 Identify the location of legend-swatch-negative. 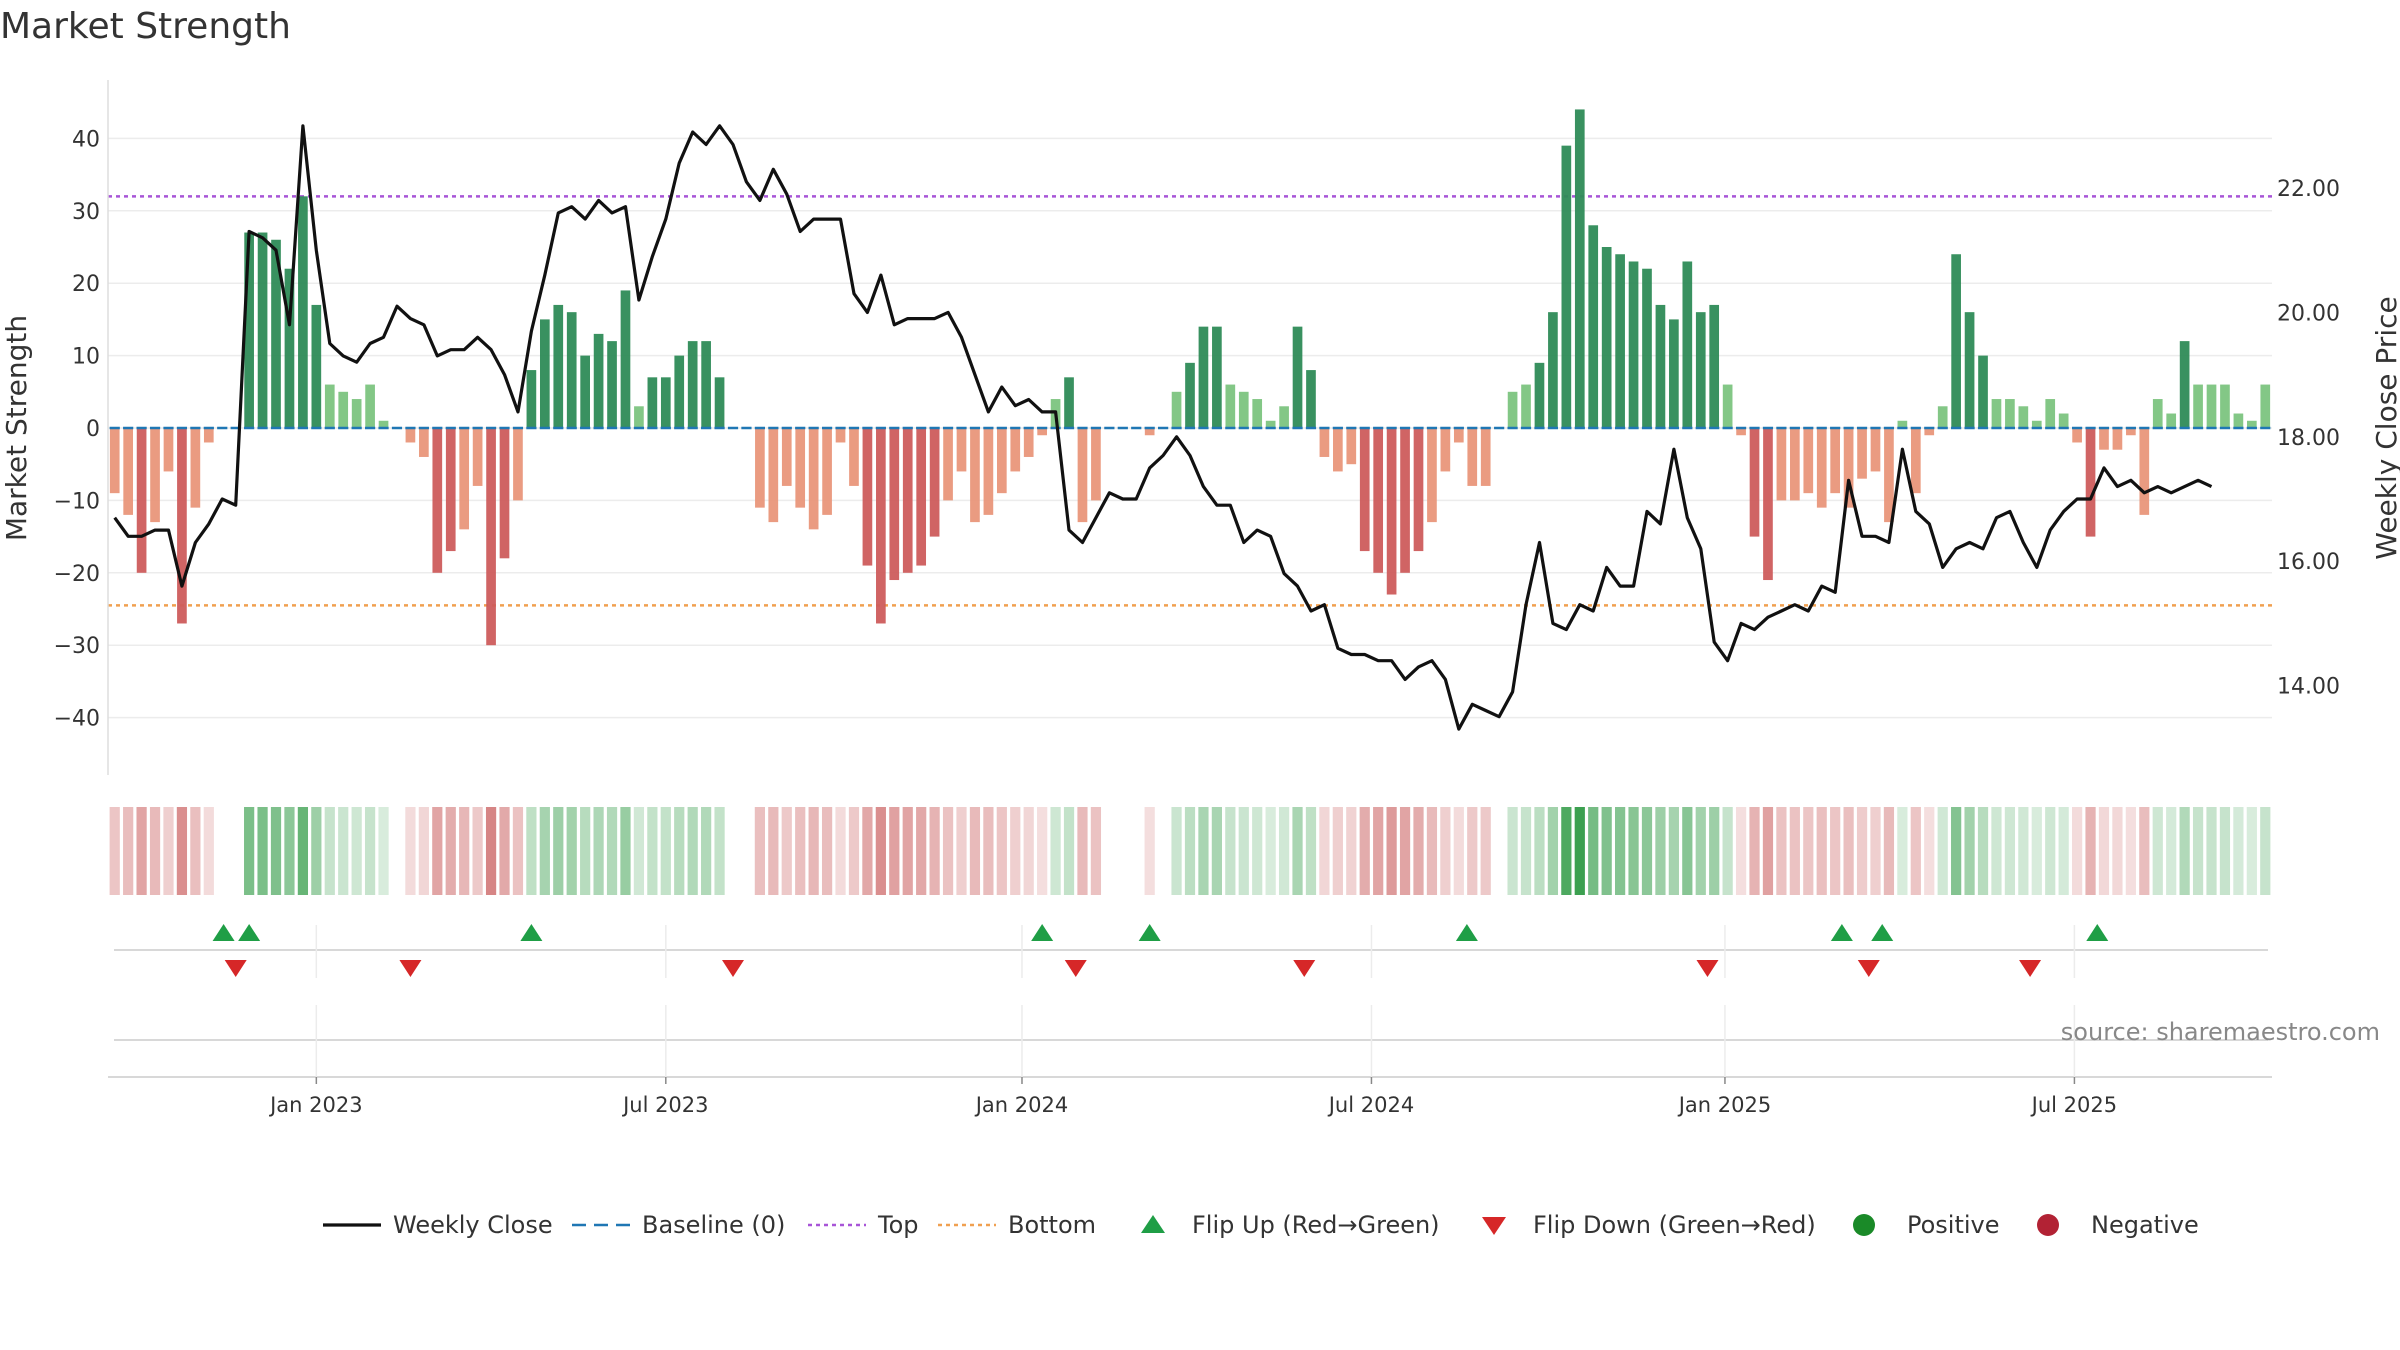
(2048, 1225).